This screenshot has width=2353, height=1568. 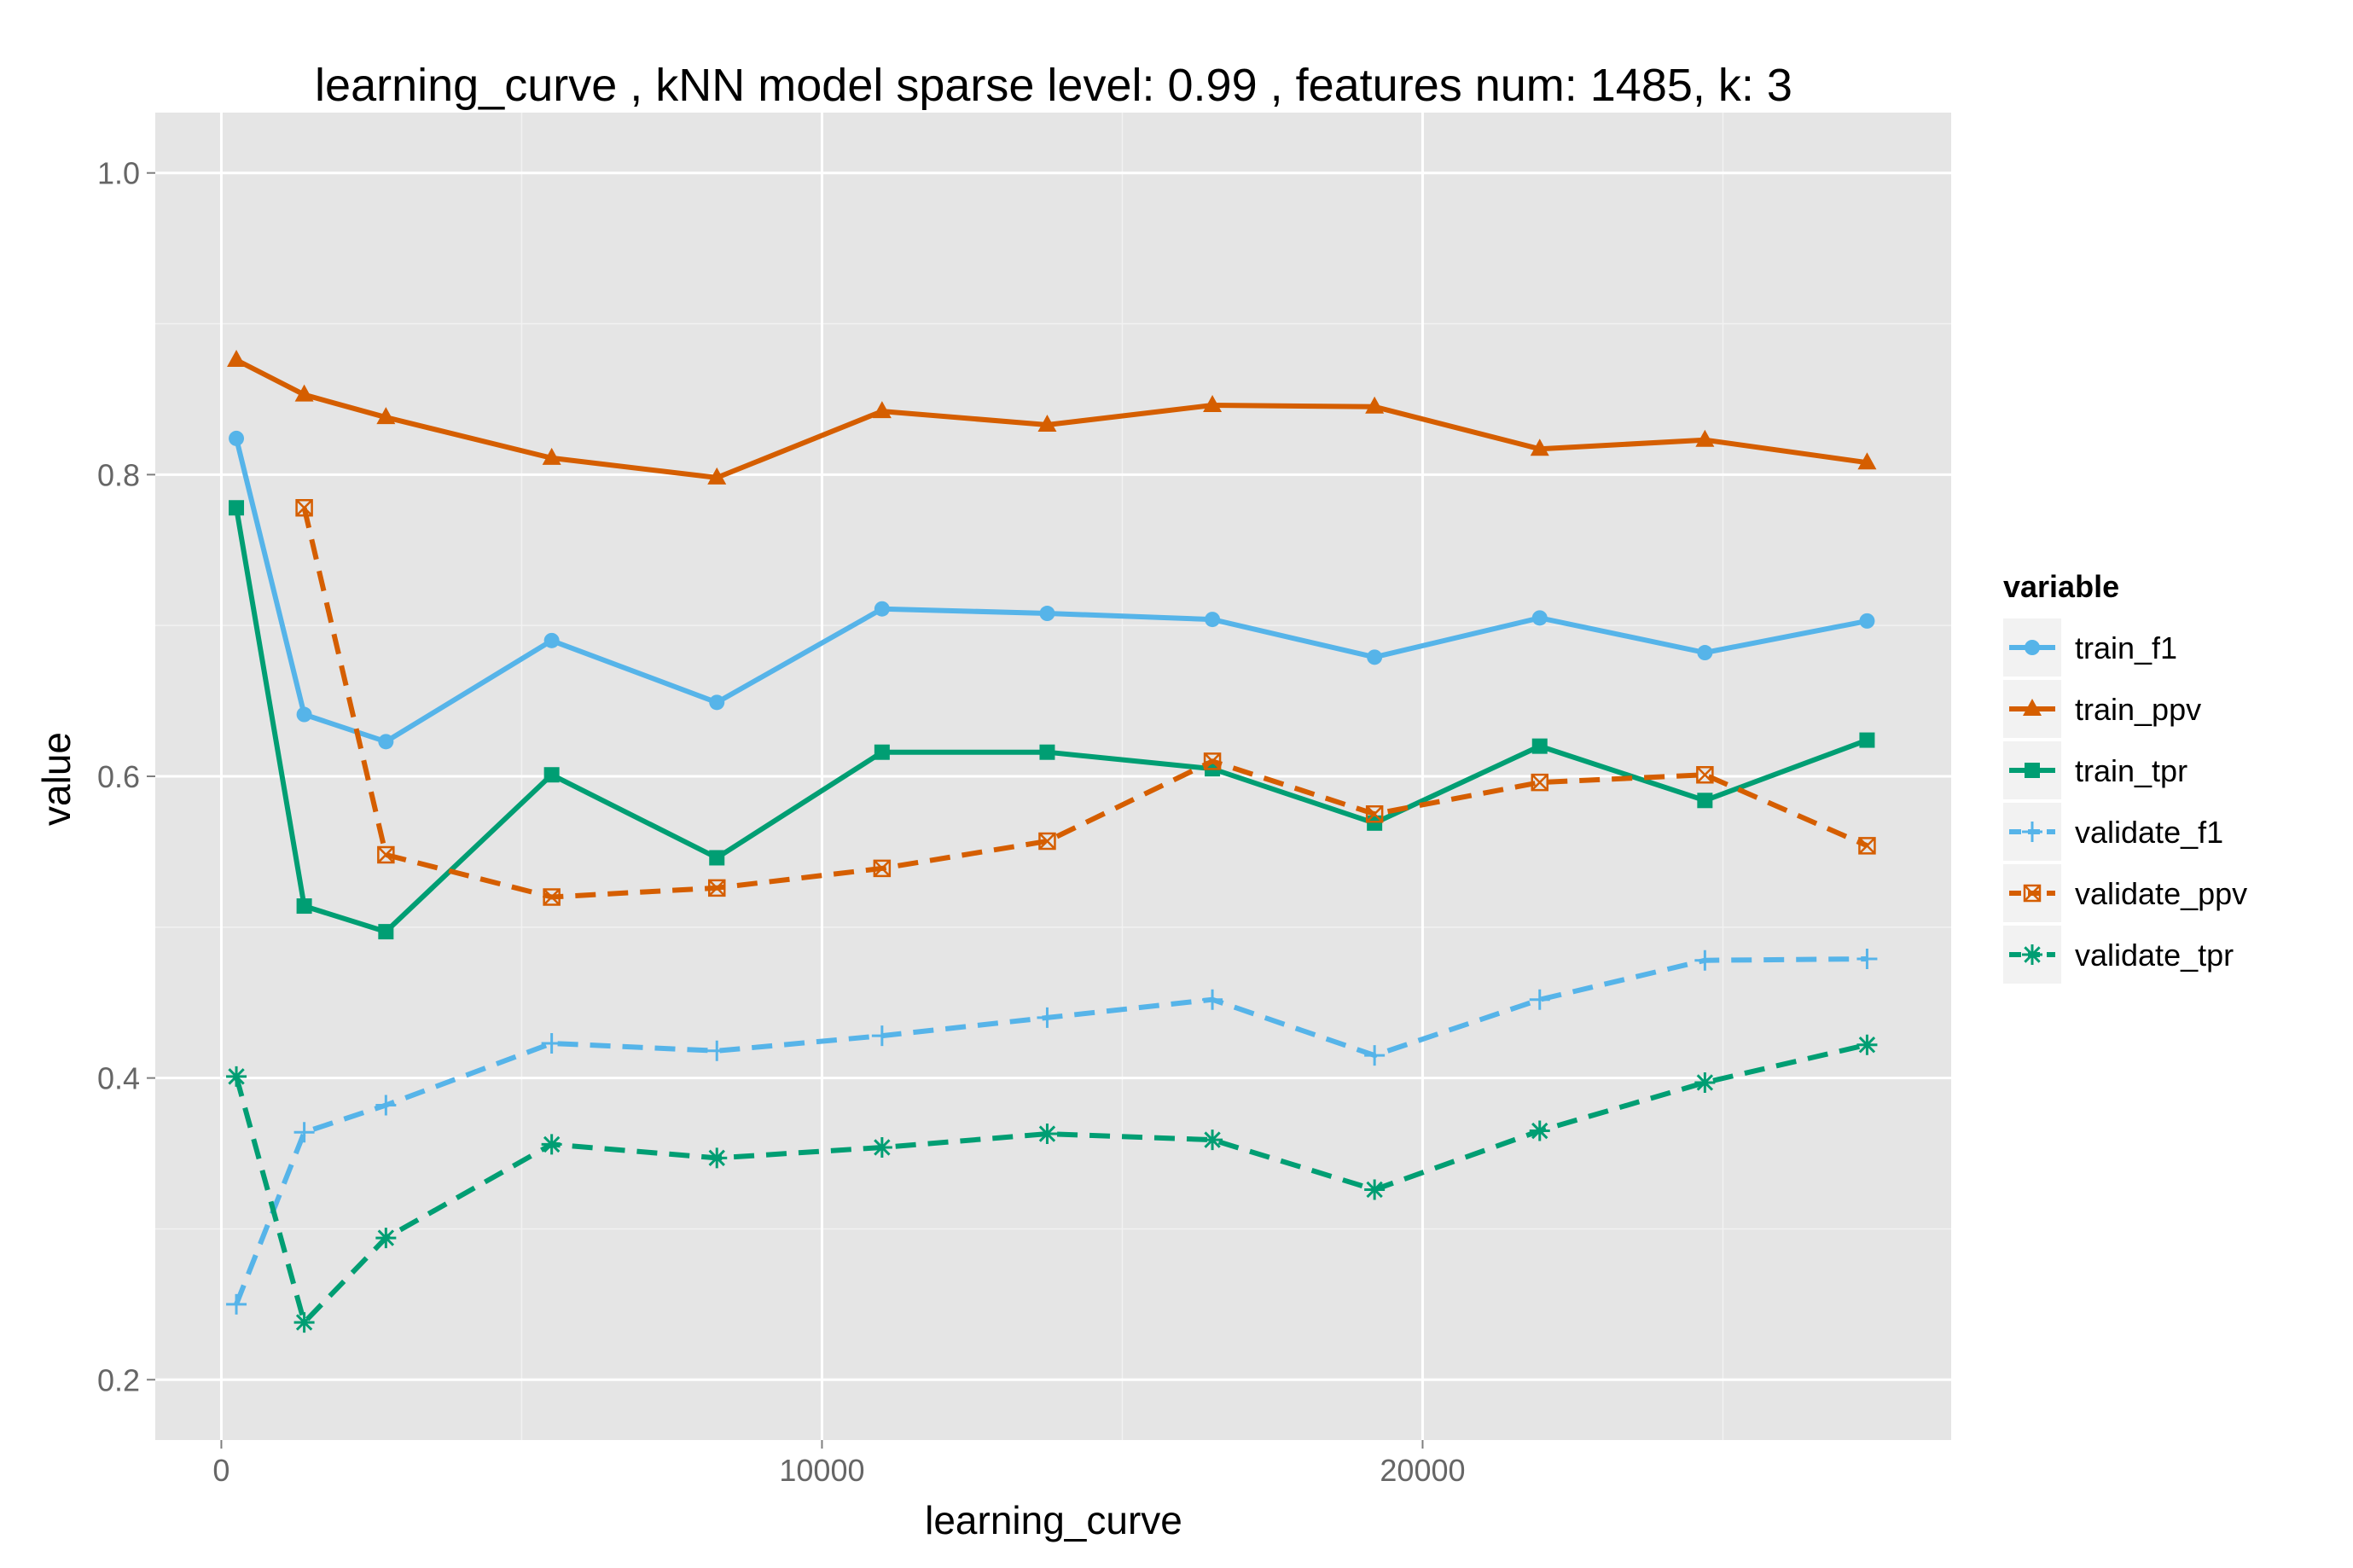 What do you see at coordinates (2138, 709) in the screenshot?
I see `legend-label: train_ppv` at bounding box center [2138, 709].